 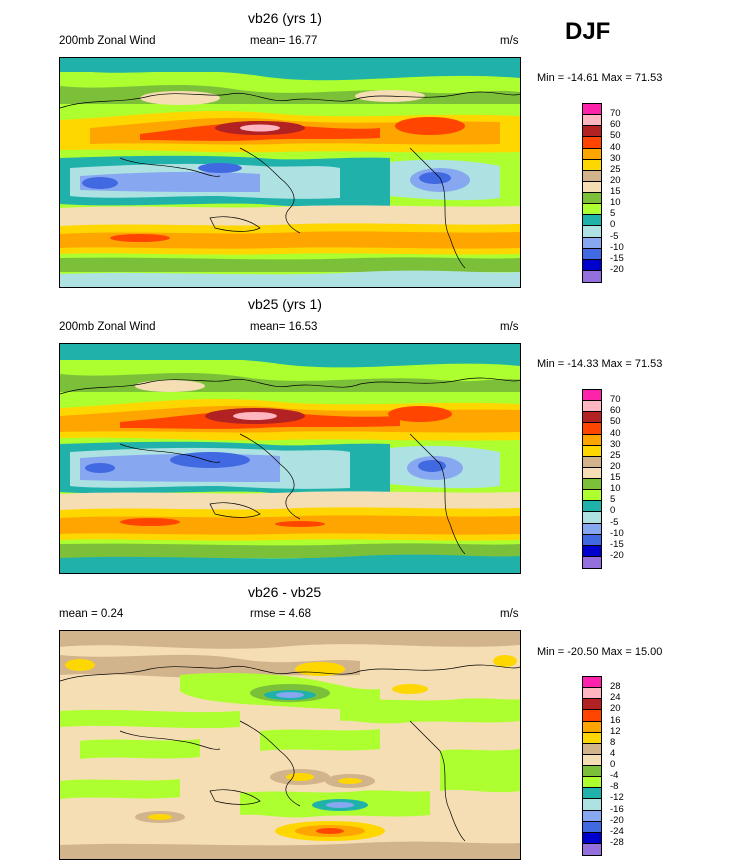 I want to click on panel-1-left-label: 200mb Zonal Wind, so click(x=107, y=41).